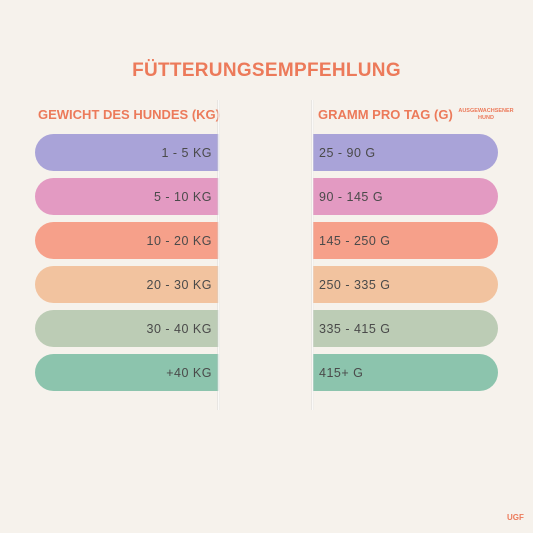  I want to click on grams-cell: 25 - 90 G, so click(405, 152).